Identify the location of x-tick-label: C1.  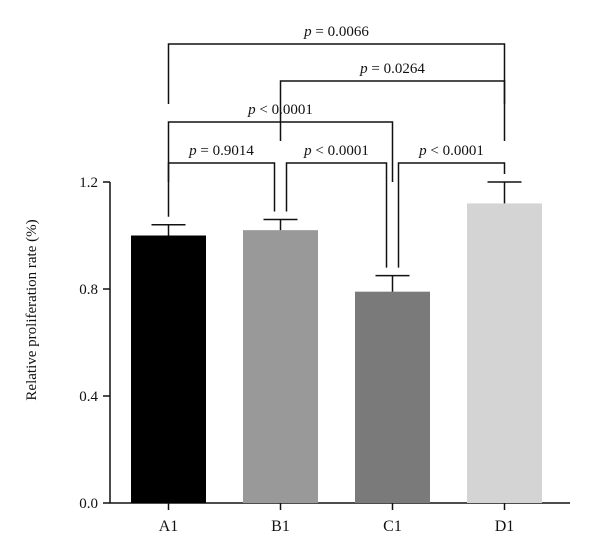
(392, 526).